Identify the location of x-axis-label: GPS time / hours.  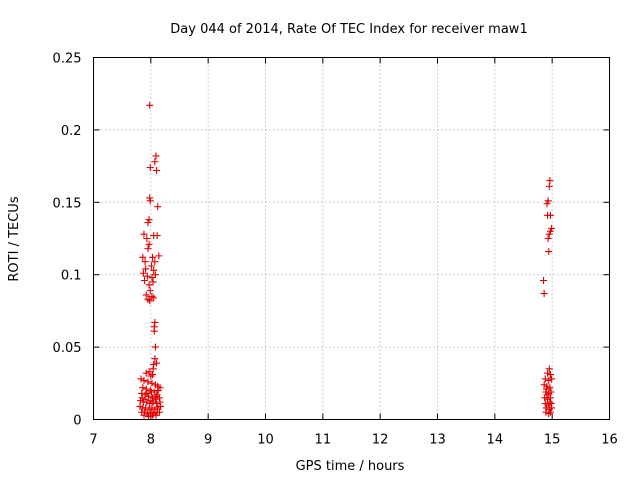
(350, 466).